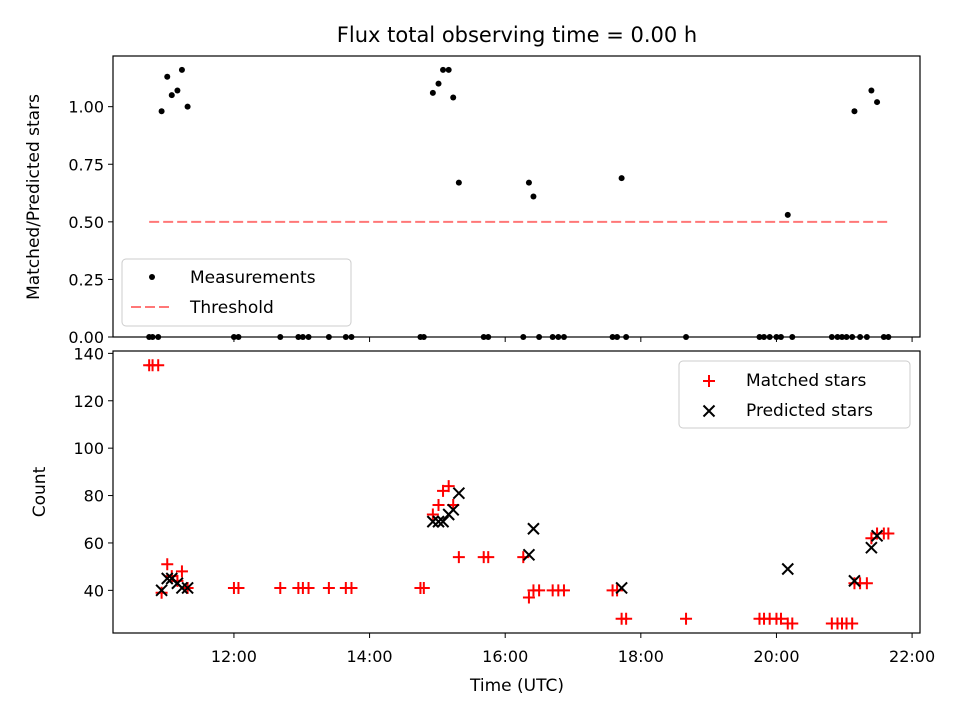  What do you see at coordinates (94, 543) in the screenshot?
I see `bottom-y-tick-label: 60` at bounding box center [94, 543].